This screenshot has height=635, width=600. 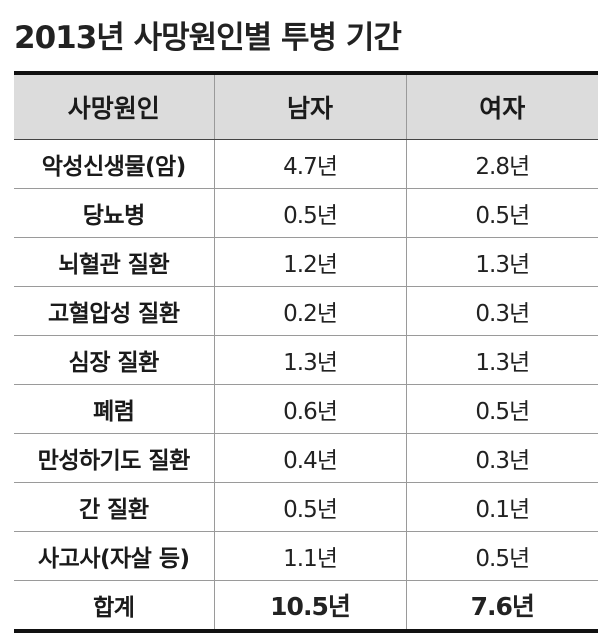 I want to click on table-row: 만성하기도 질환 0.4년 0.3년, so click(x=306, y=458).